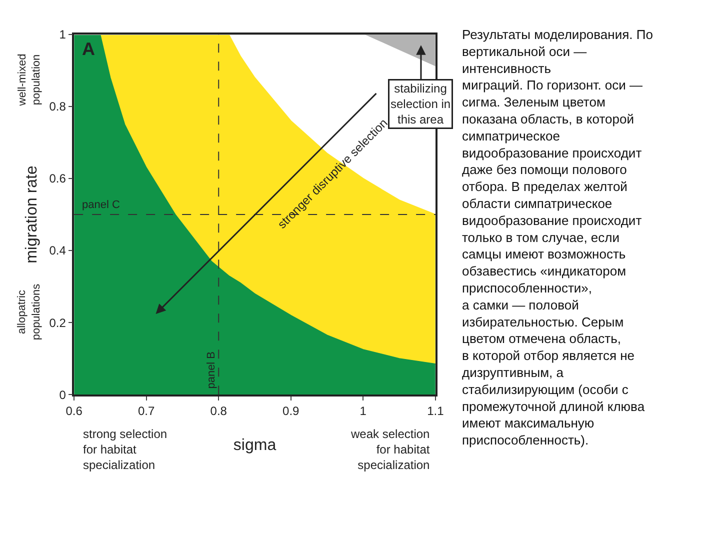 This screenshot has height=540, width=720. Describe the element at coordinates (420, 104) in the screenshot. I see `annotation: stabilizing selection in this area` at that location.